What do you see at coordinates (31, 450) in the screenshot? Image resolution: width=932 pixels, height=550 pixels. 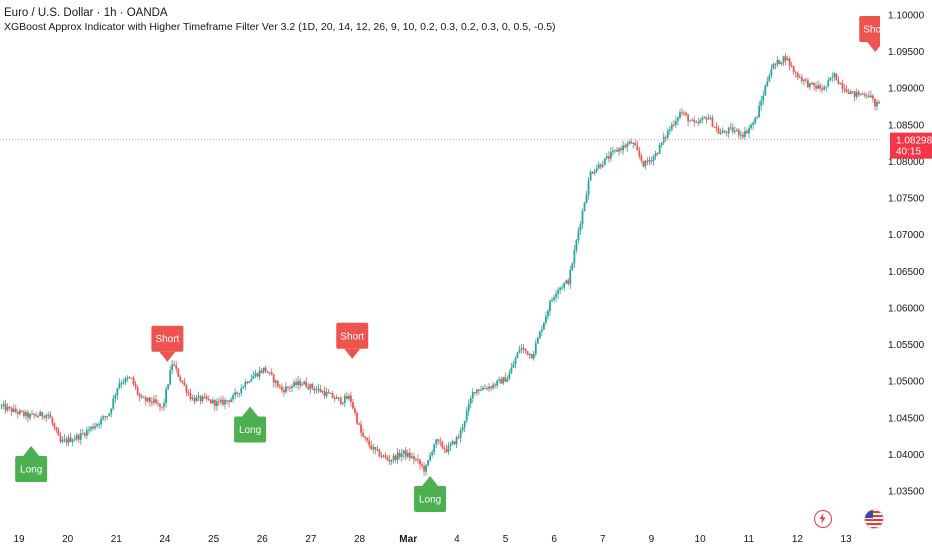 I see `signal-pointer` at bounding box center [31, 450].